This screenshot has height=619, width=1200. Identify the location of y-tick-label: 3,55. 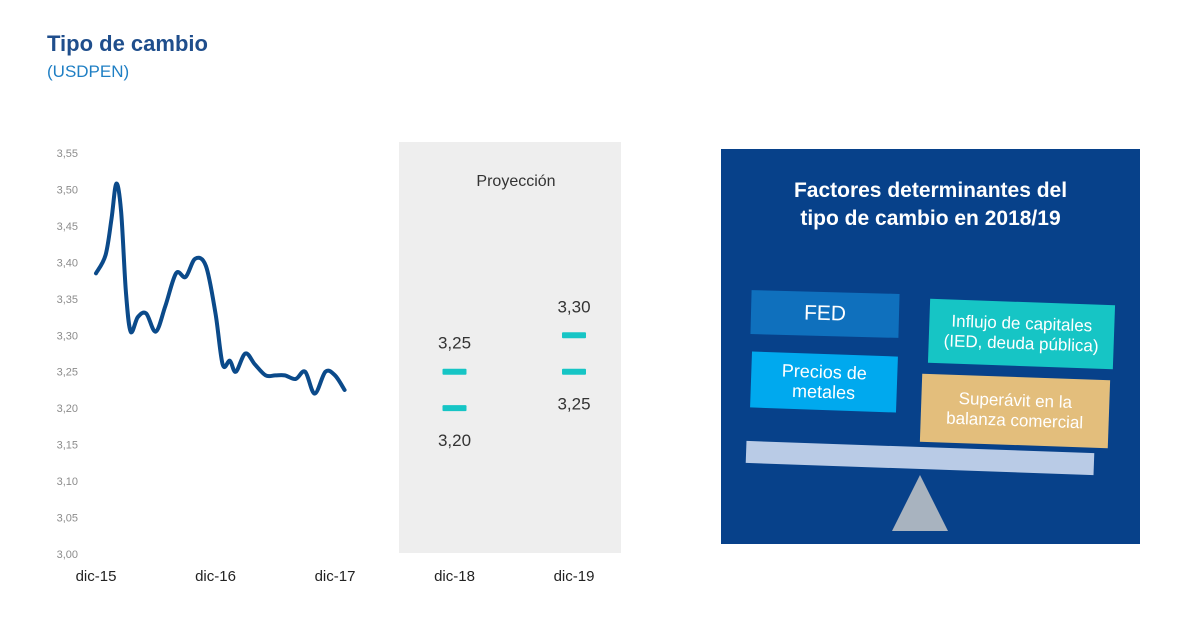
(67, 154).